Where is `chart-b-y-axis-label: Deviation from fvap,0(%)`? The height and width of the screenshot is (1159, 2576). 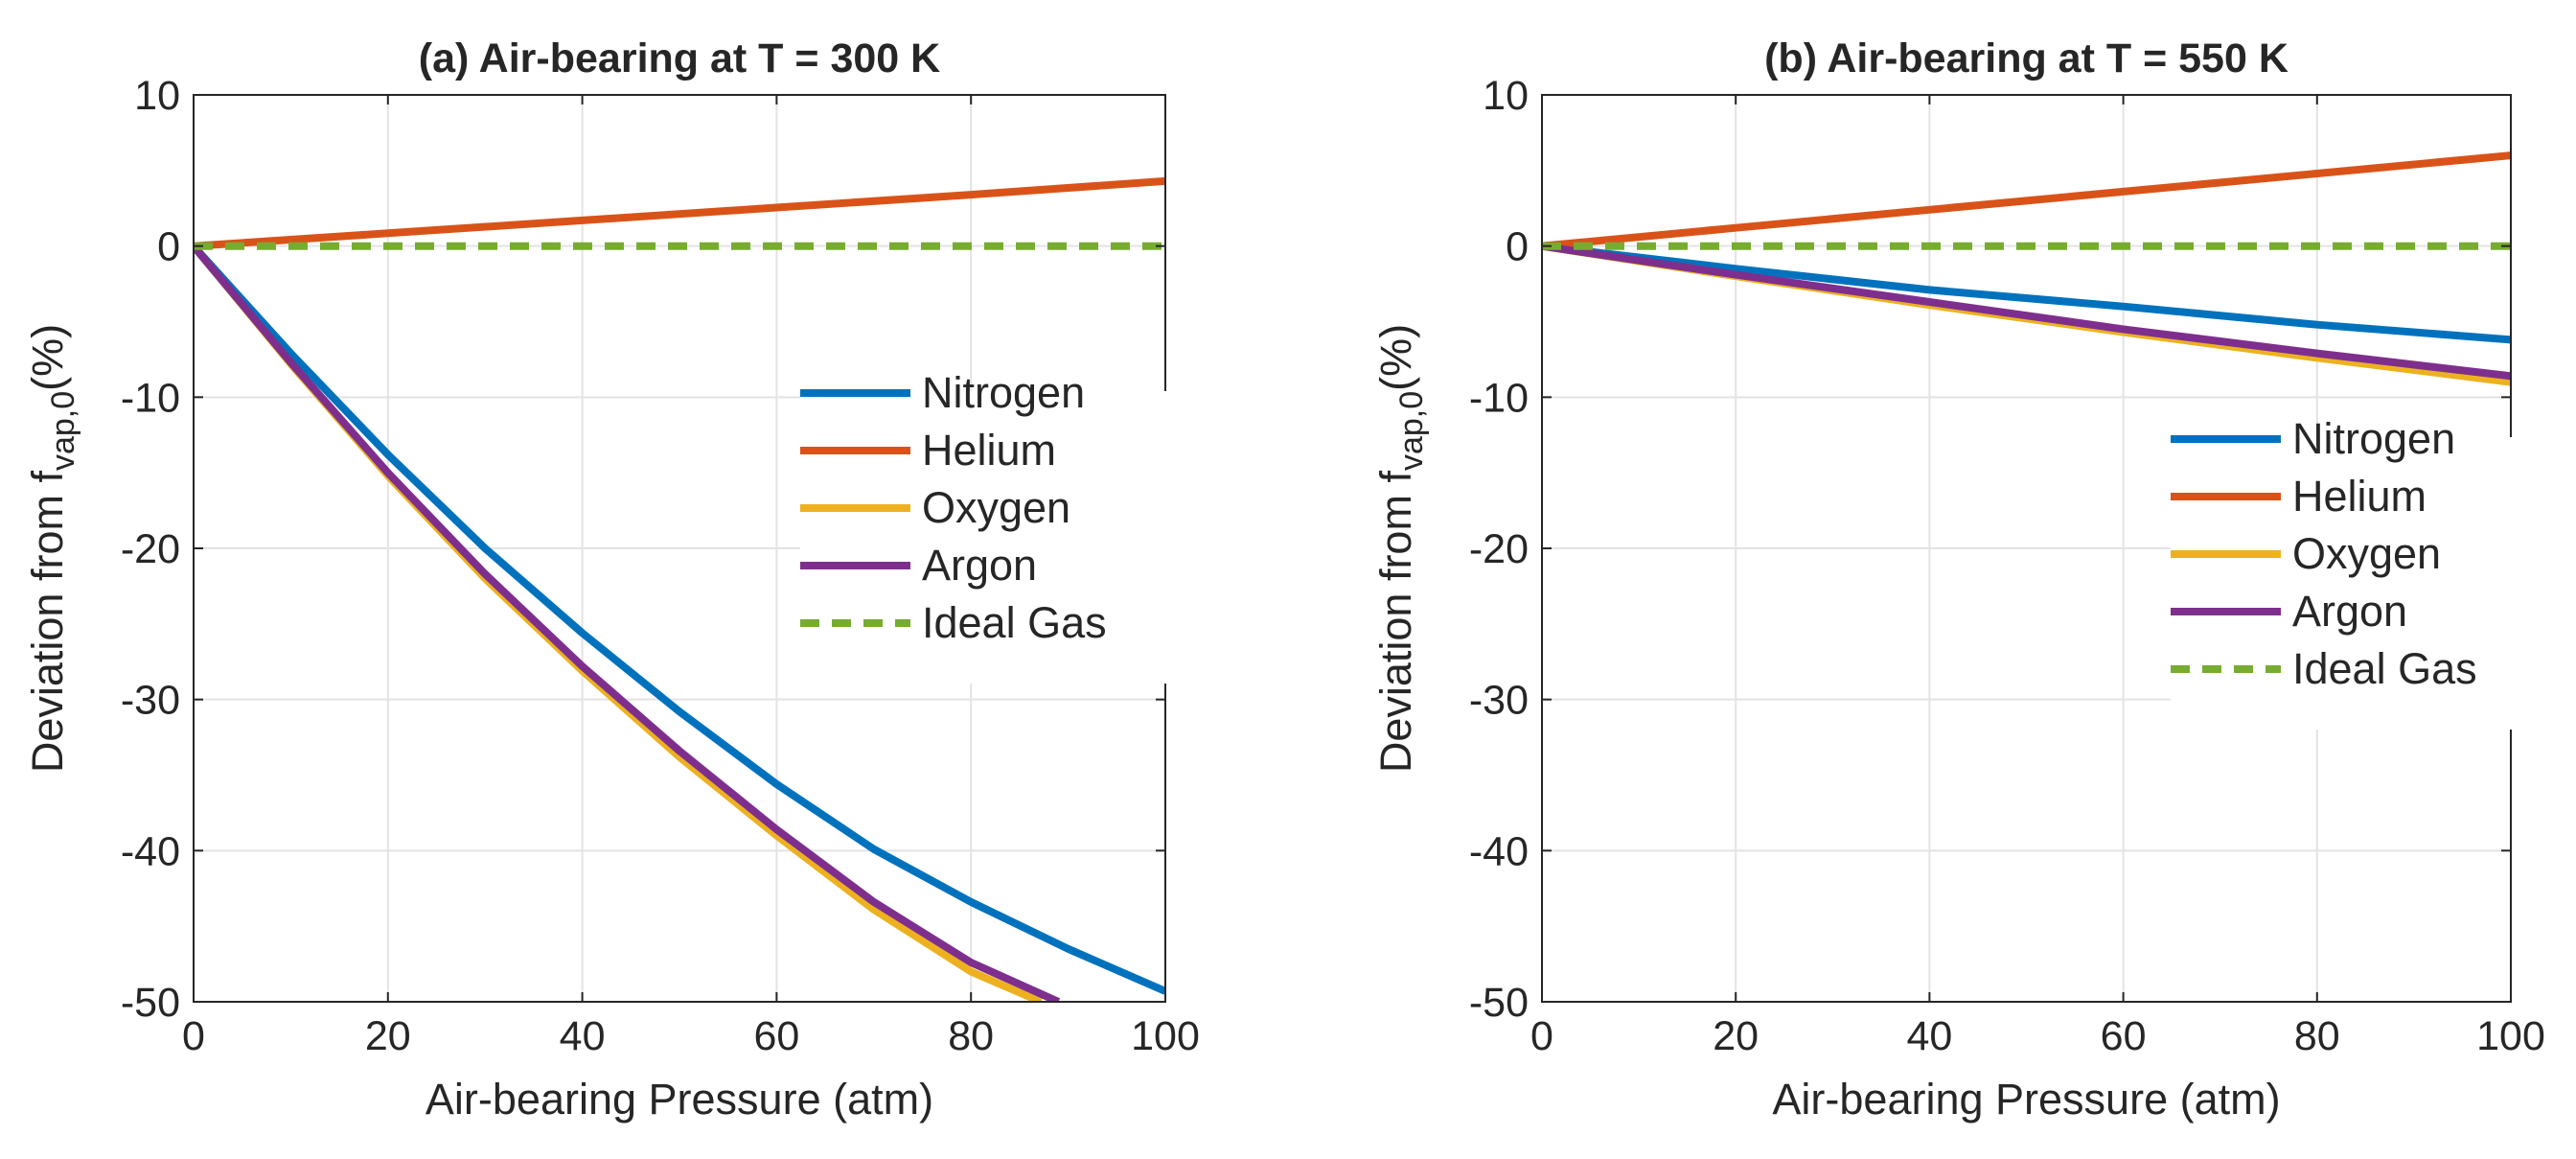
chart-b-y-axis-label: Deviation from fvap,0(%) is located at coordinates (1400, 548).